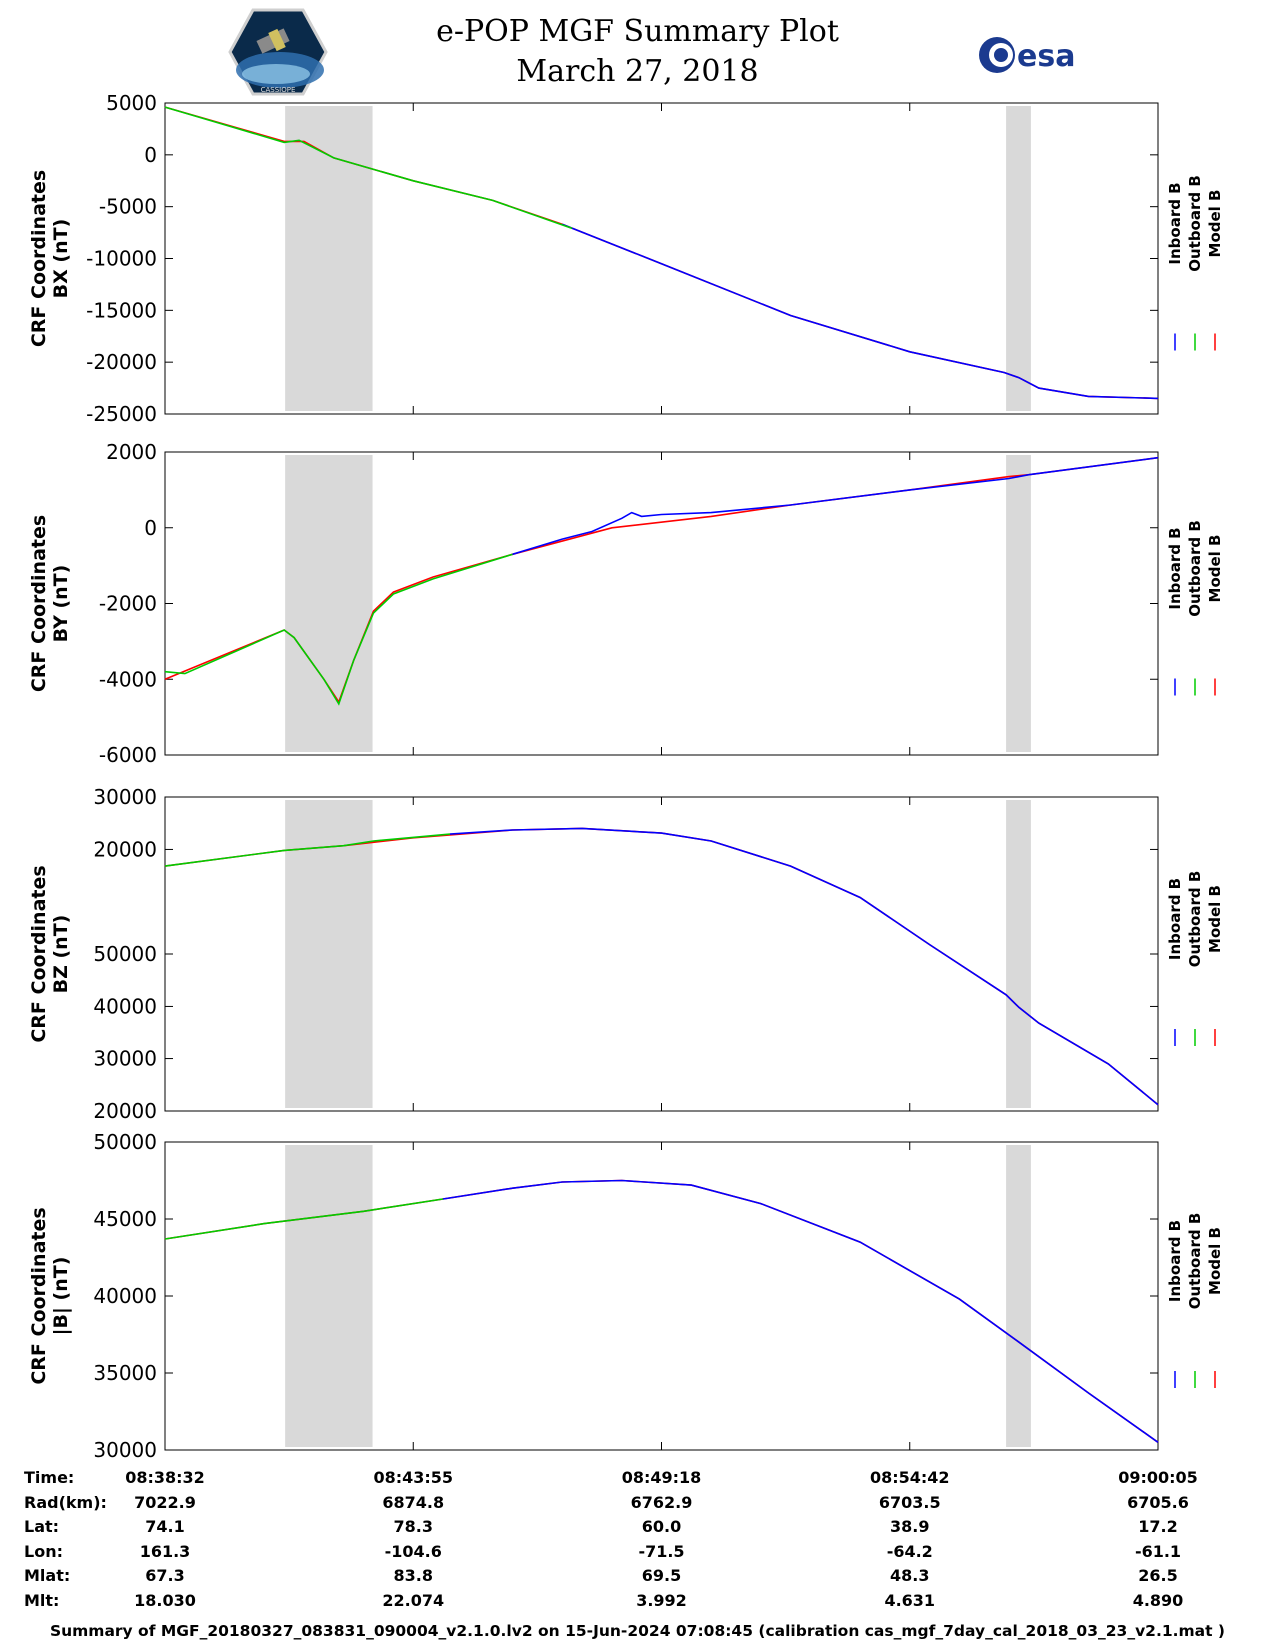 This screenshot has height=1650, width=1275. What do you see at coordinates (165, 1600) in the screenshot?
I see `info-cell: 18.030` at bounding box center [165, 1600].